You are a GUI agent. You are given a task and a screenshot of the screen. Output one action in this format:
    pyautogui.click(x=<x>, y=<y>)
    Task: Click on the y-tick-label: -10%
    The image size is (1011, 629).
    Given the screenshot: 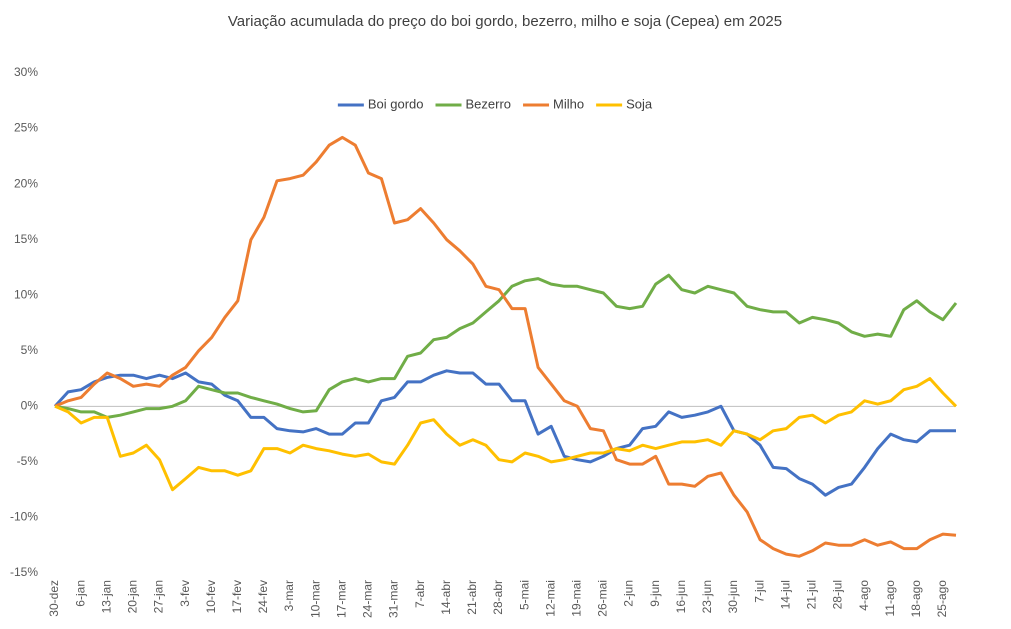 What is the action you would take?
    pyautogui.click(x=24, y=517)
    